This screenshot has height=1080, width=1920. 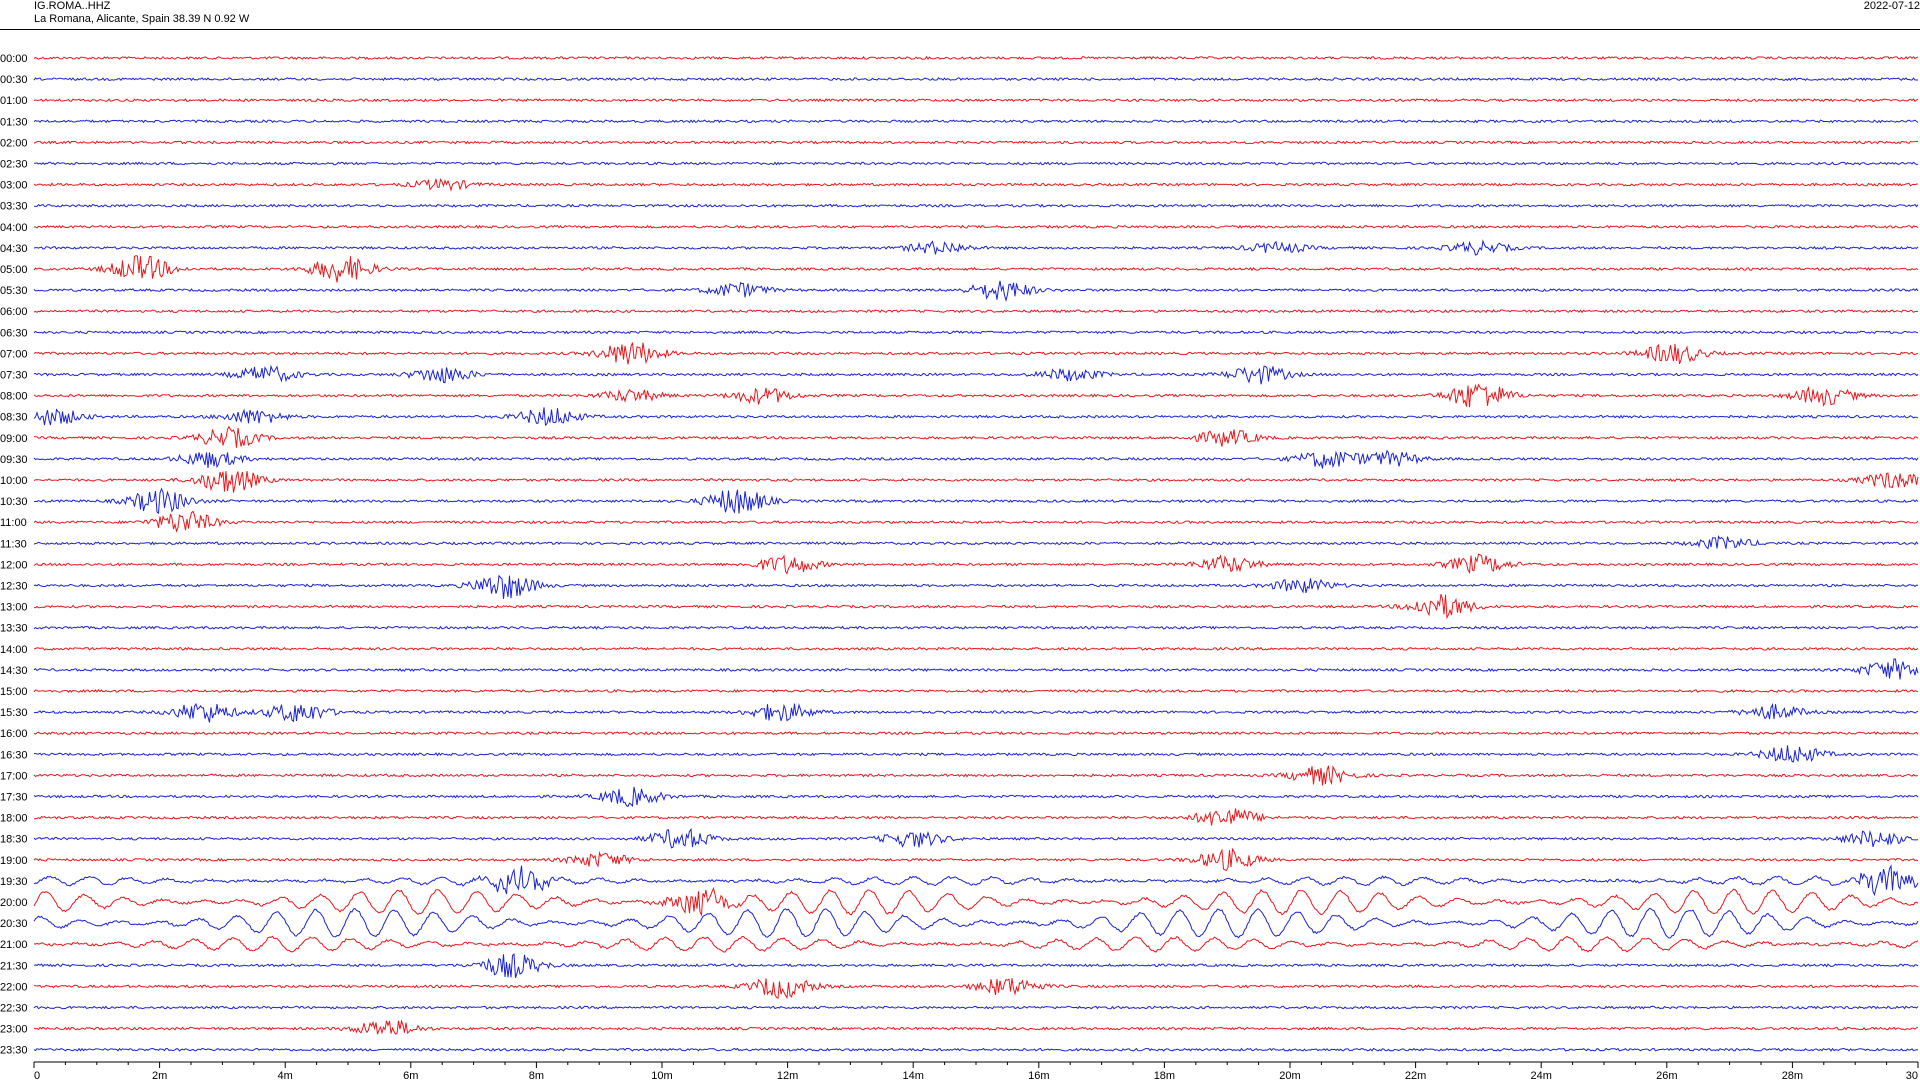 I want to click on row-label: 09:00, so click(x=14, y=439).